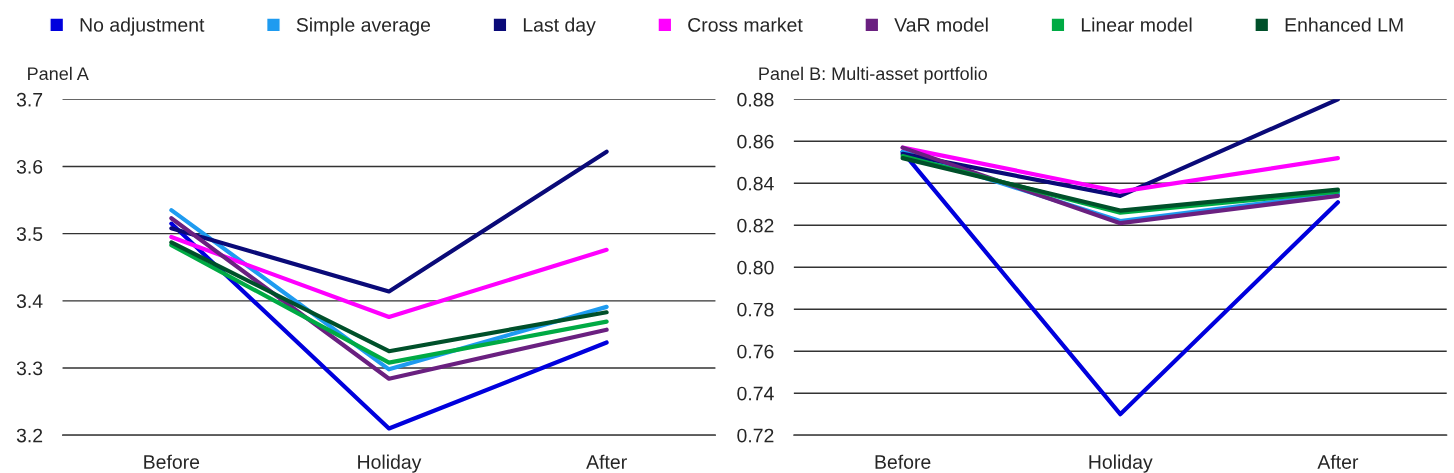  I want to click on y-tick-label: 0.88, so click(755, 99).